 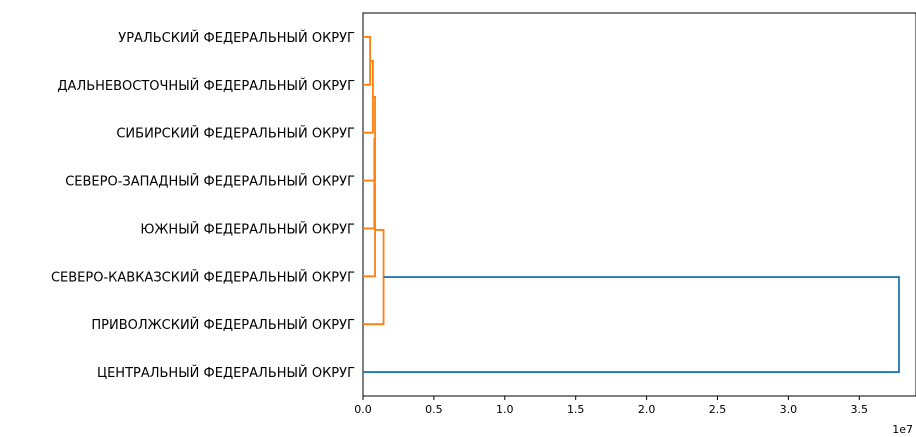 I want to click on x-tick-label: 0.0, so click(x=363, y=409).